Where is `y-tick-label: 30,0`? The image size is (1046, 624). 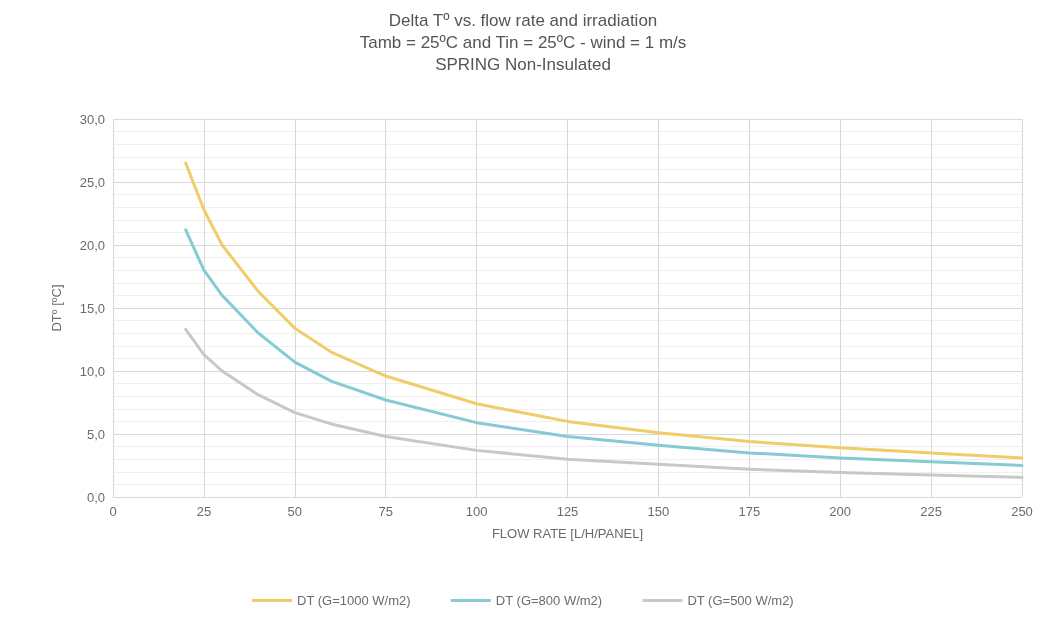
y-tick-label: 30,0 is located at coordinates (92, 119).